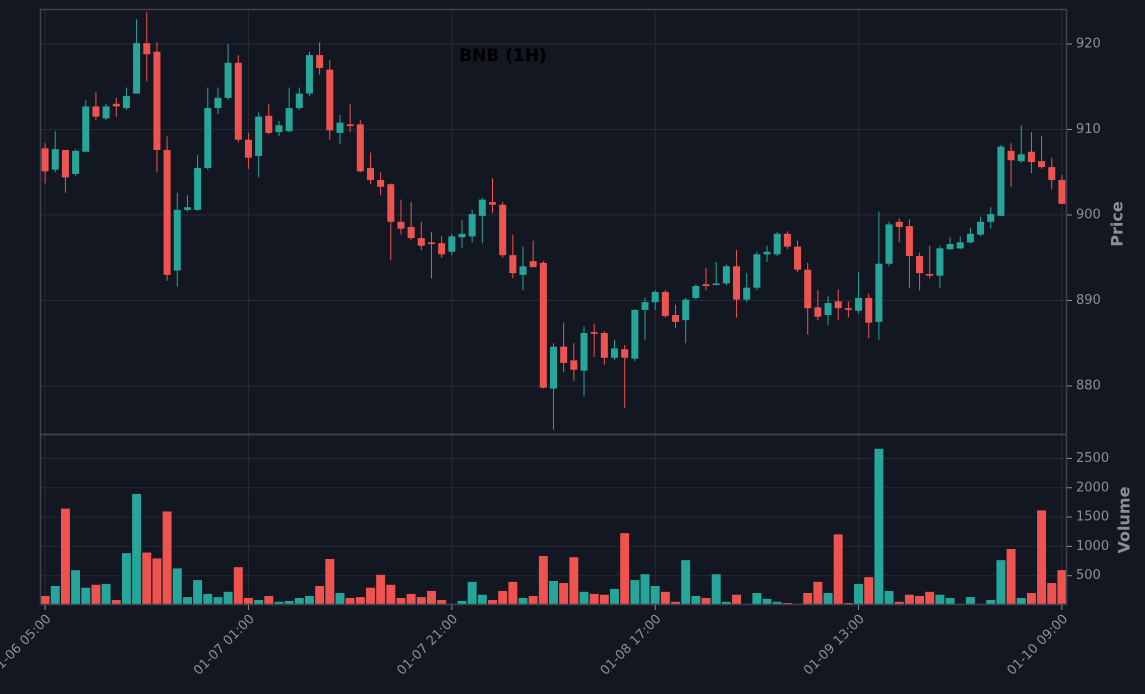  I want to click on chart-title: BNB (1H), so click(503, 56).